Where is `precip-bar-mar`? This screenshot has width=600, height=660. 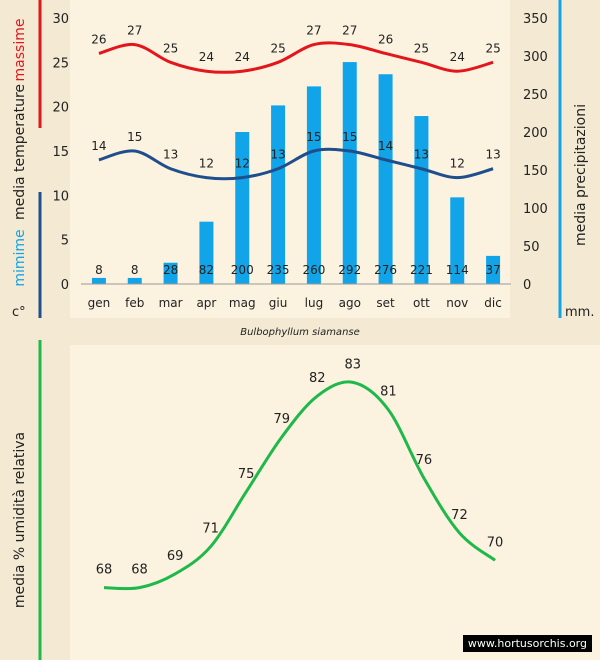 precip-bar-mar is located at coordinates (170, 273).